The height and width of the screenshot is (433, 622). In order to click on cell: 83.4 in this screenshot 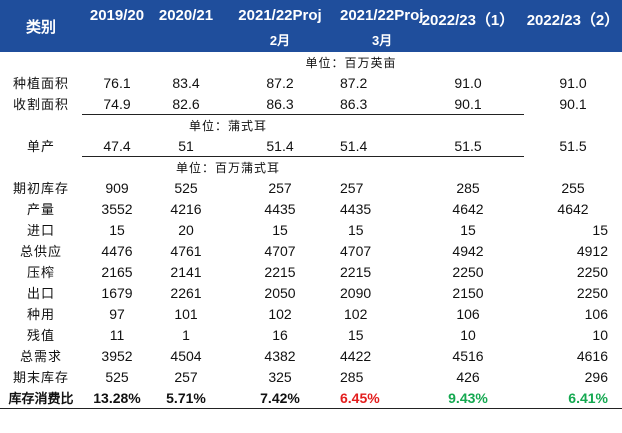, I will do `click(186, 82)`.